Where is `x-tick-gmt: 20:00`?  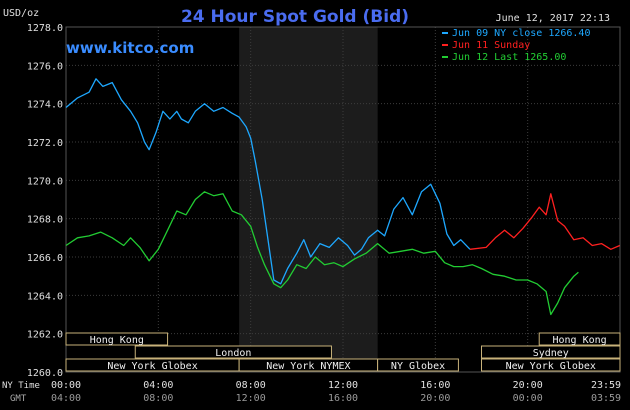
x-tick-gmt: 20:00 is located at coordinates (435, 398).